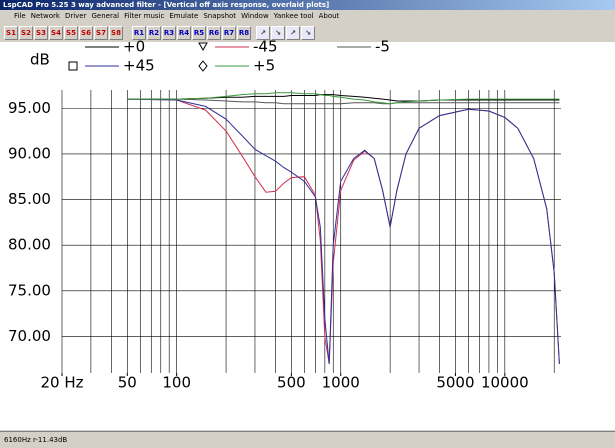 Image resolution: width=615 pixels, height=448 pixels. Describe the element at coordinates (29, 336) in the screenshot. I see `y-tick-label: 70.00` at that location.